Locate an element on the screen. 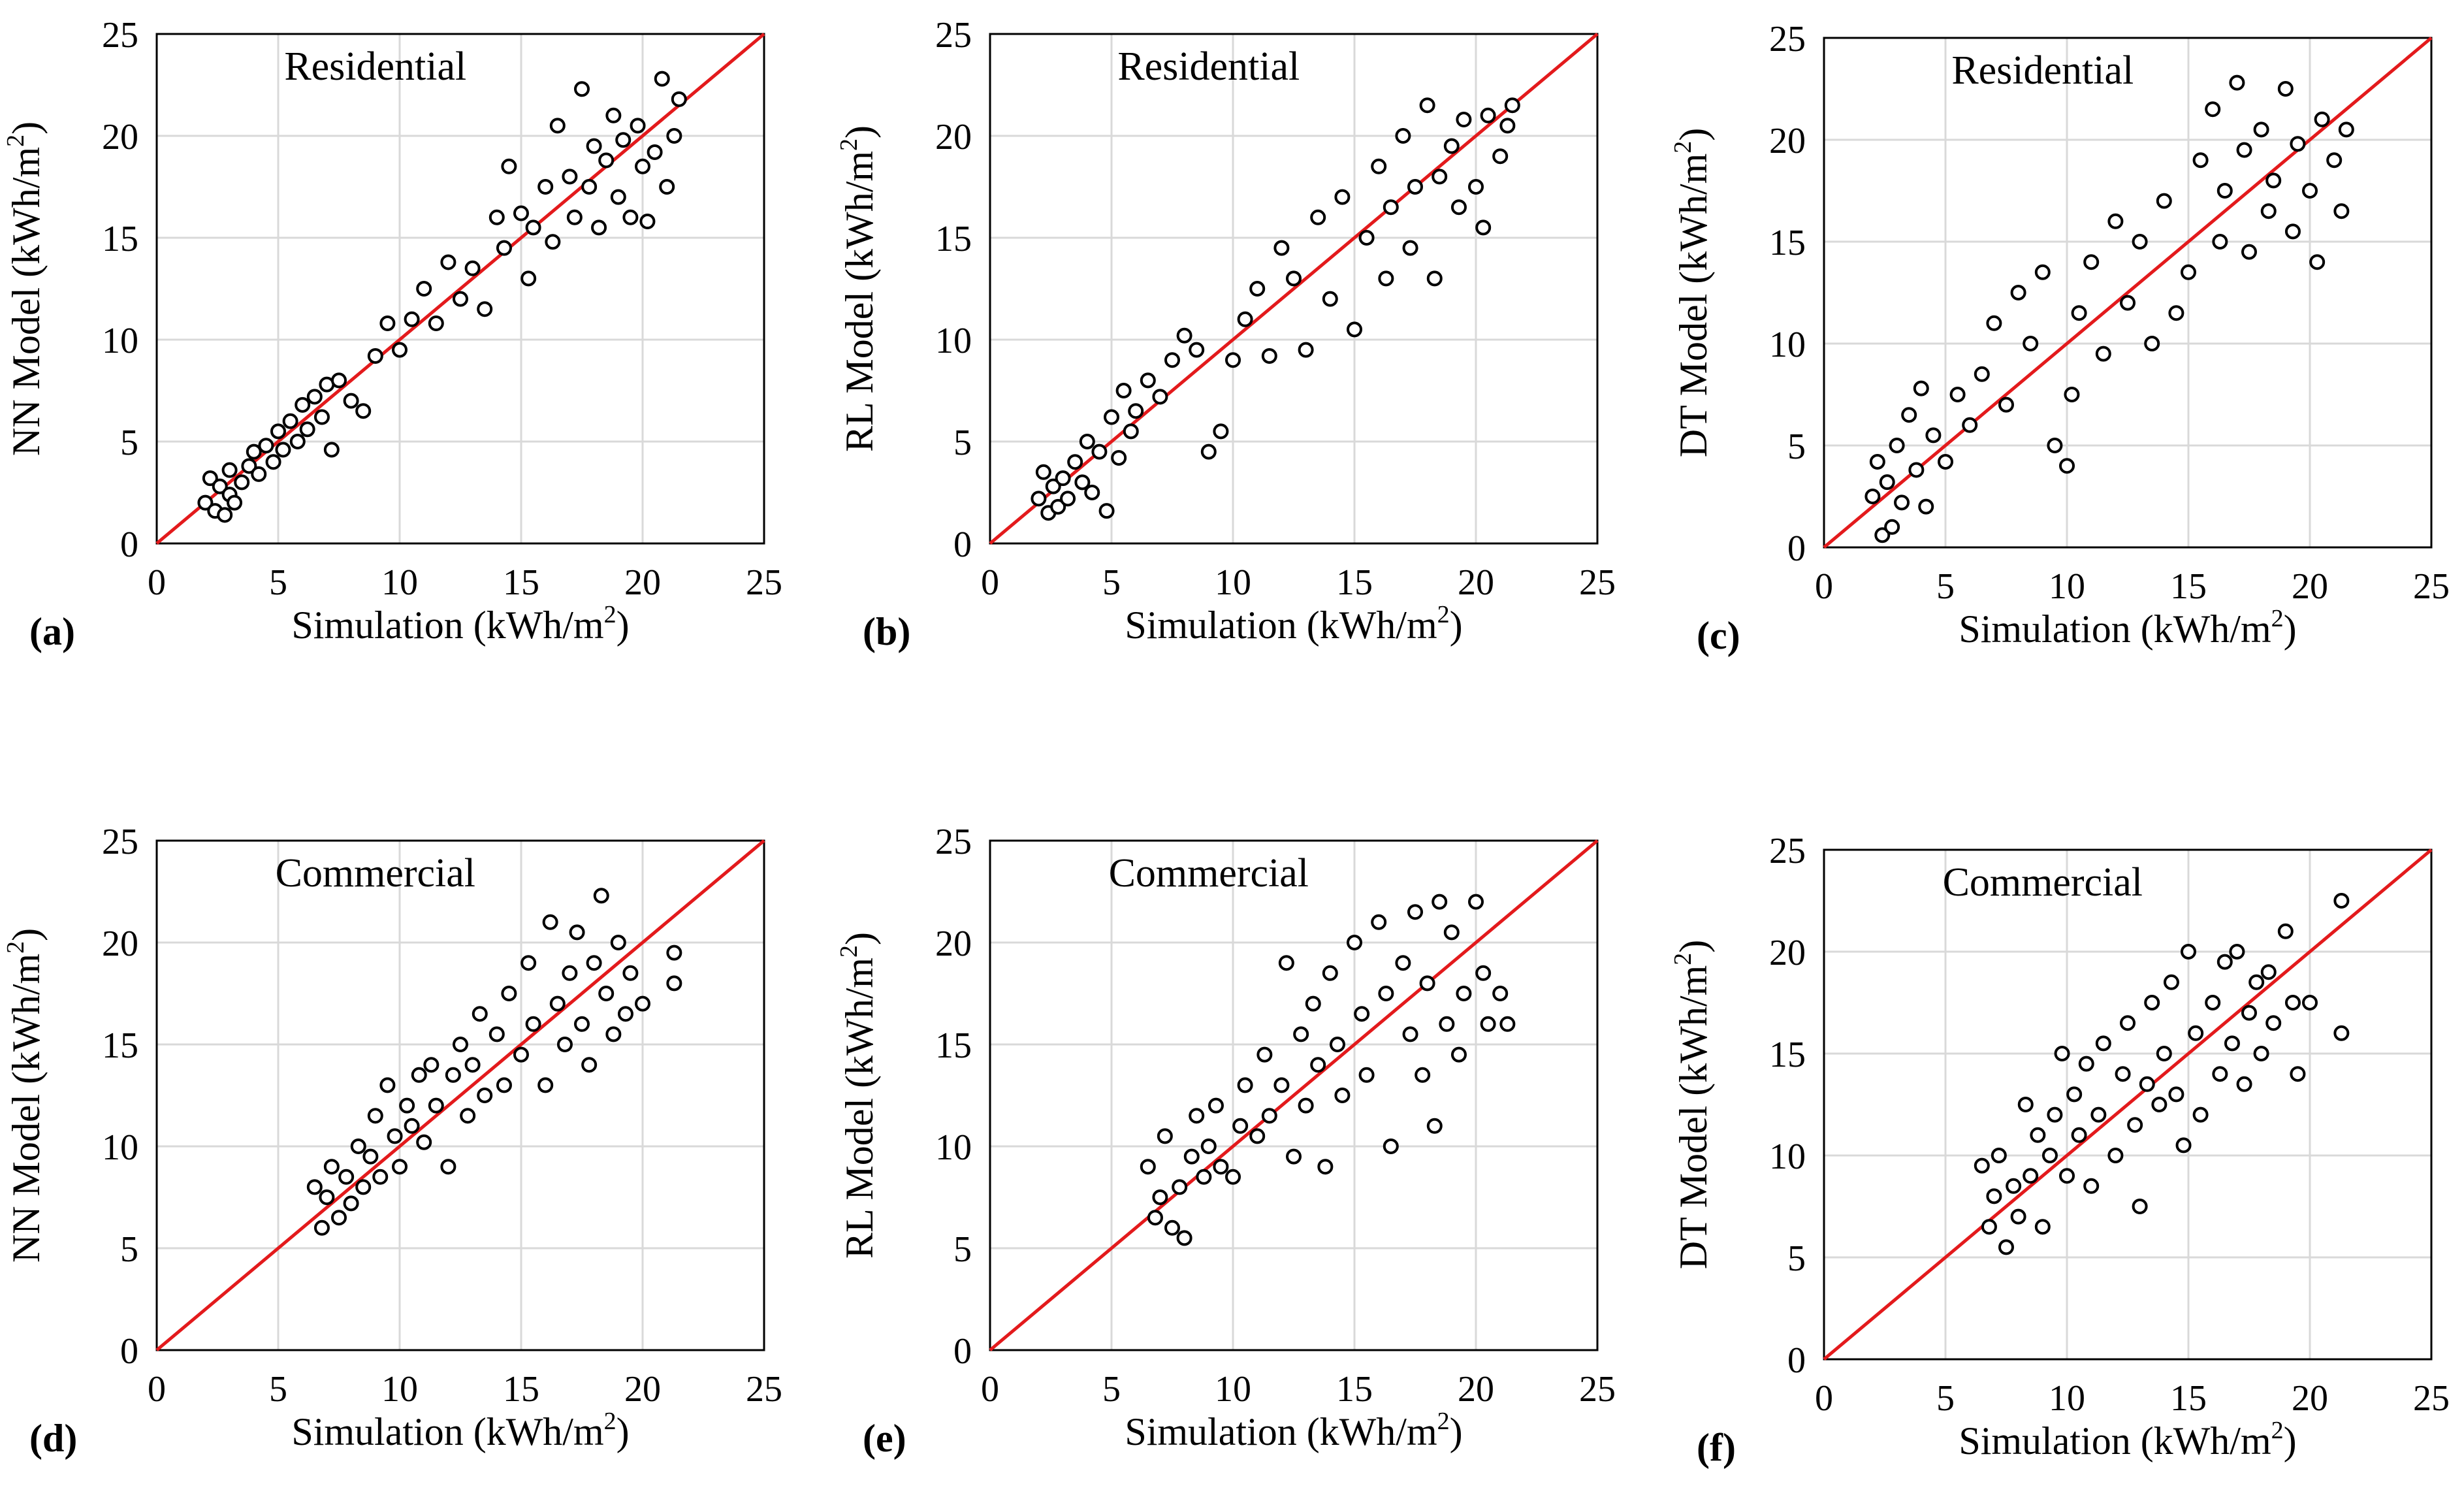  x-tick-label: 10 is located at coordinates (1233, 582).